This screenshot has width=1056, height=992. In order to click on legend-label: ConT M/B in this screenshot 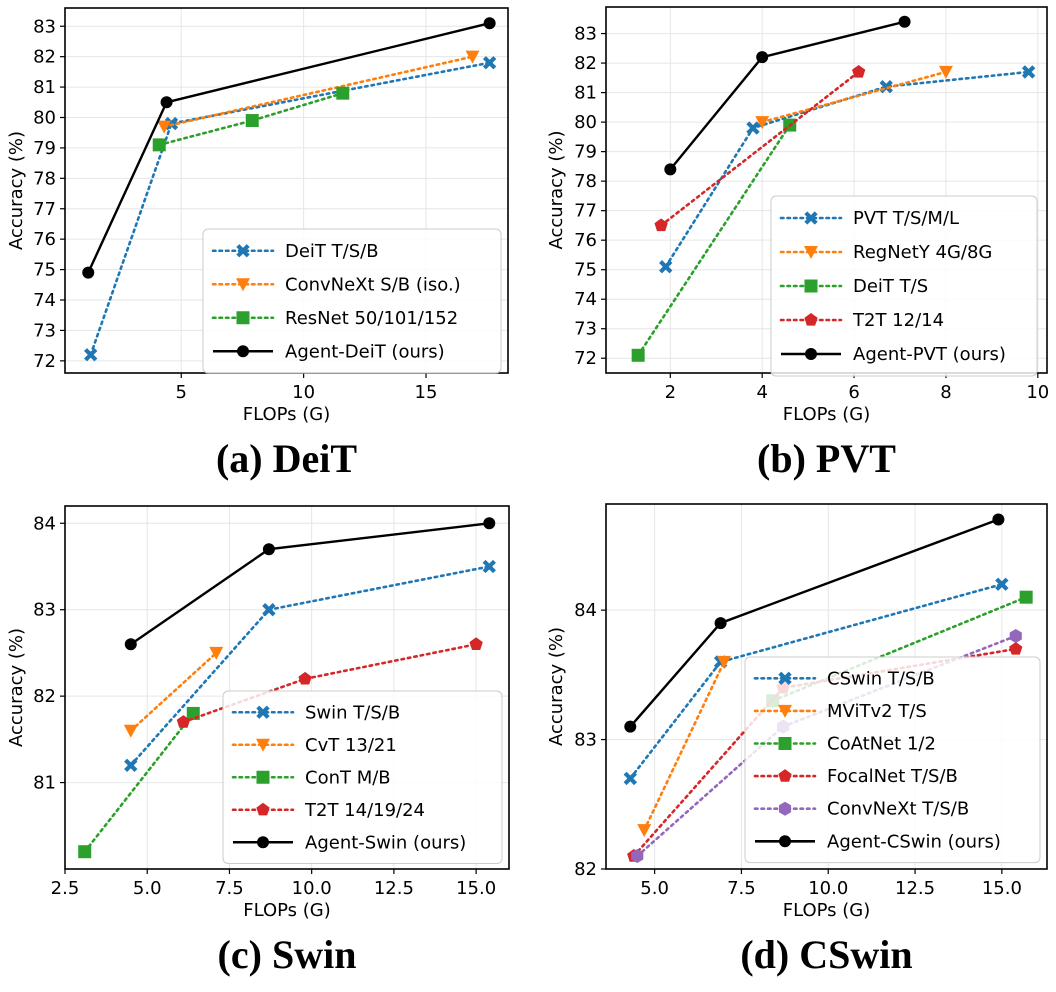, I will do `click(348, 777)`.